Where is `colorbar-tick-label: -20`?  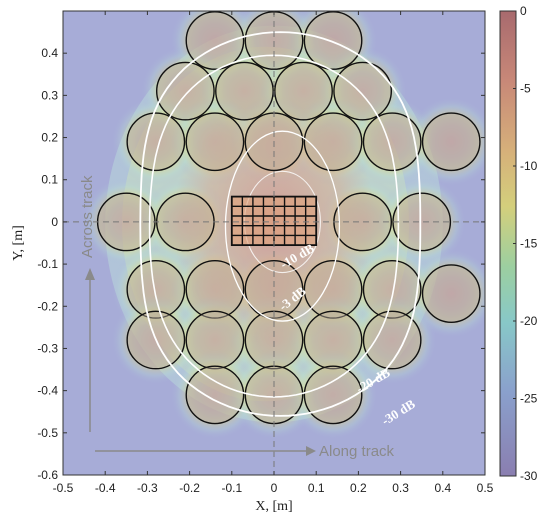 colorbar-tick-label: -20 is located at coordinates (529, 321).